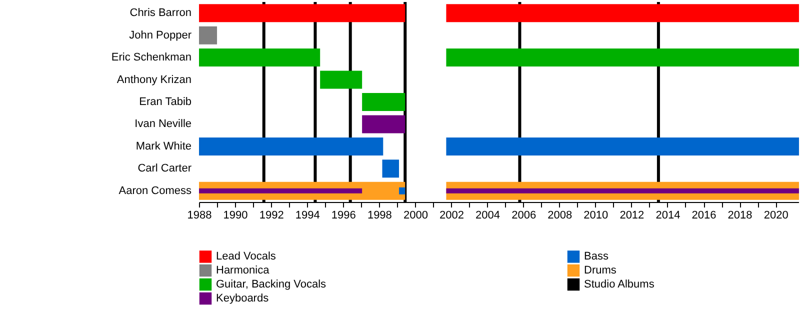  What do you see at coordinates (452, 216) in the screenshot?
I see `x-tick-label: 2002` at bounding box center [452, 216].